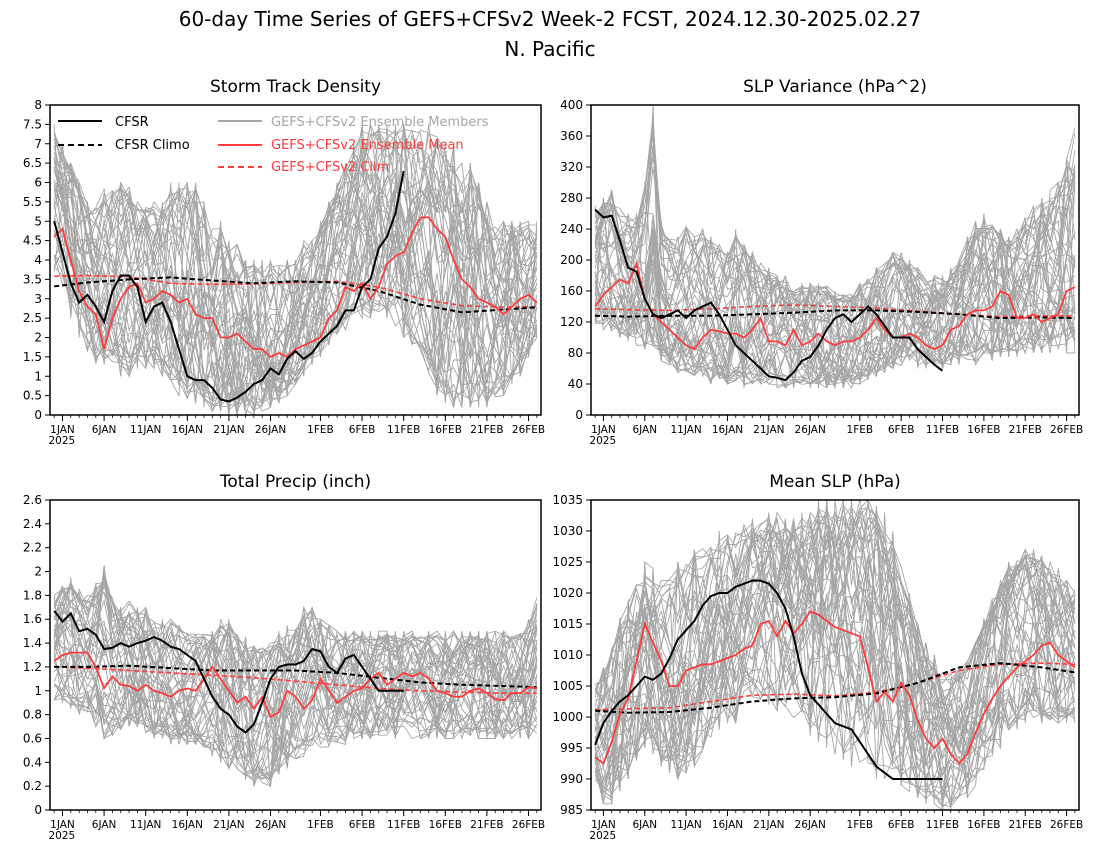 Image resolution: width=1100 pixels, height=850 pixels. I want to click on y-tick-label: 3, so click(38, 299).